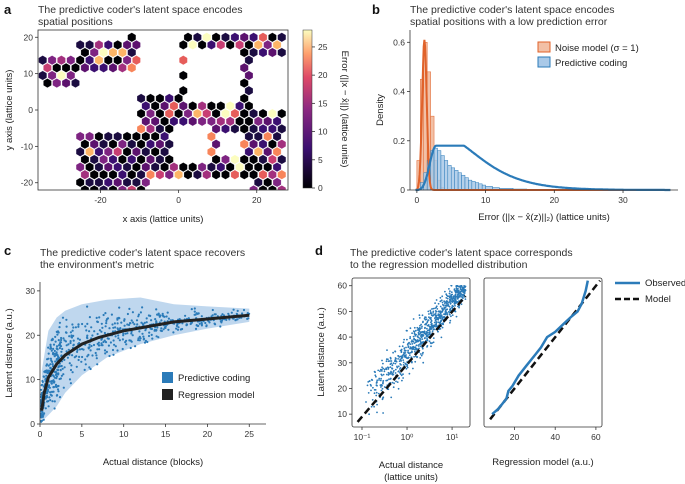 The width and height of the screenshot is (685, 484). Describe the element at coordinates (323, 103) in the screenshot. I see `colorbar-tick-label: 15` at that location.